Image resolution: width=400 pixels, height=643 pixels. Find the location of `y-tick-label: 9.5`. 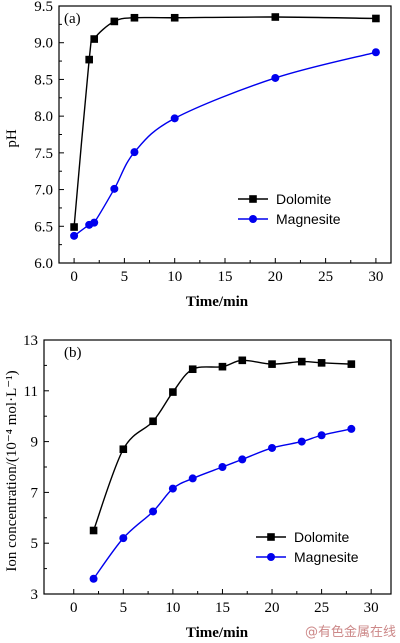

y-tick-label: 9.5 is located at coordinates (43, 7).